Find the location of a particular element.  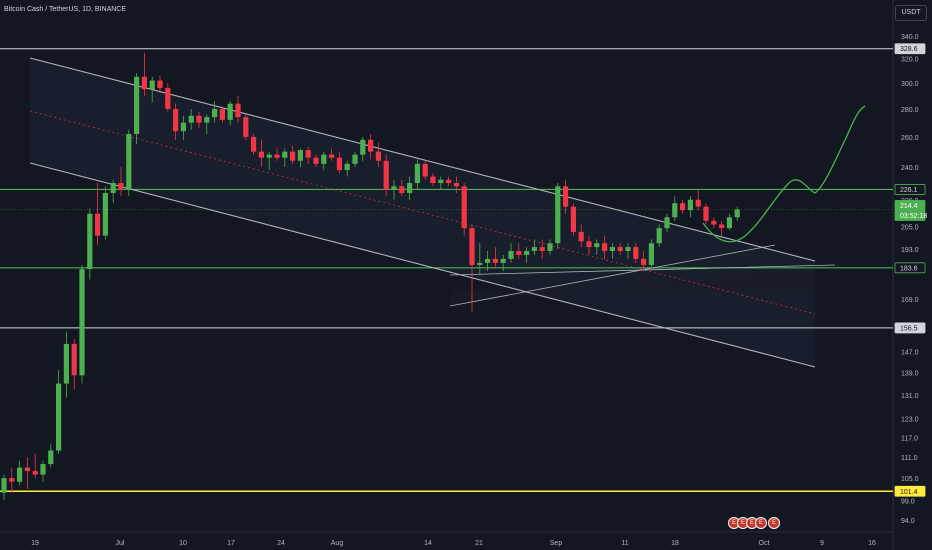

y-tick-label: 131.0 is located at coordinates (910, 396).